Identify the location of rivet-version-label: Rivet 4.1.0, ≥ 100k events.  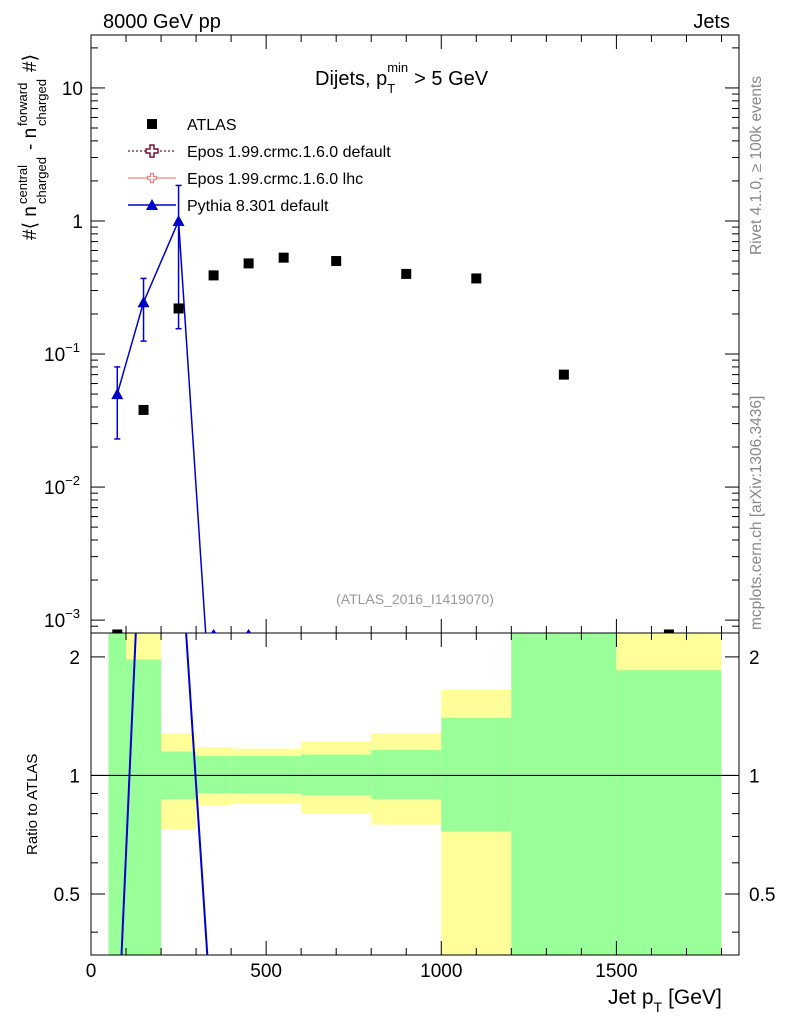
(756, 165).